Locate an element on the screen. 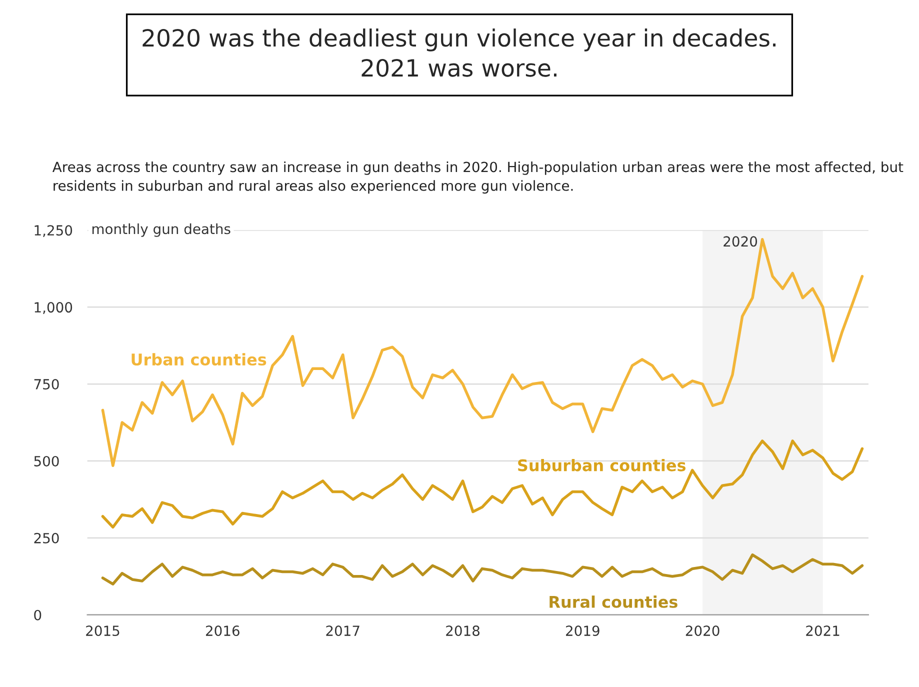  series-label: Rural counties is located at coordinates (614, 602).